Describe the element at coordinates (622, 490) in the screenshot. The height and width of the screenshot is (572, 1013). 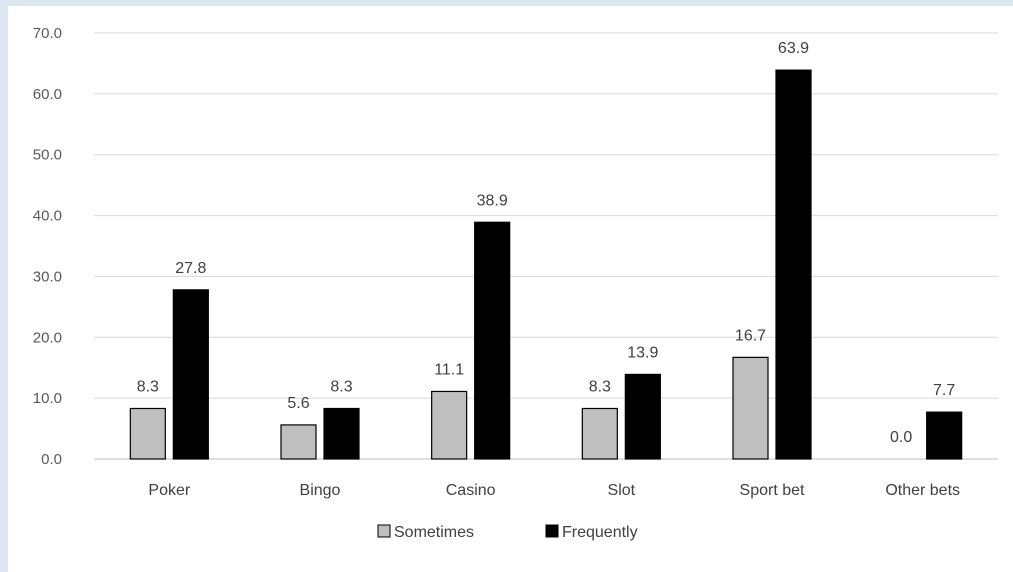
I see `category-label: Slot` at that location.